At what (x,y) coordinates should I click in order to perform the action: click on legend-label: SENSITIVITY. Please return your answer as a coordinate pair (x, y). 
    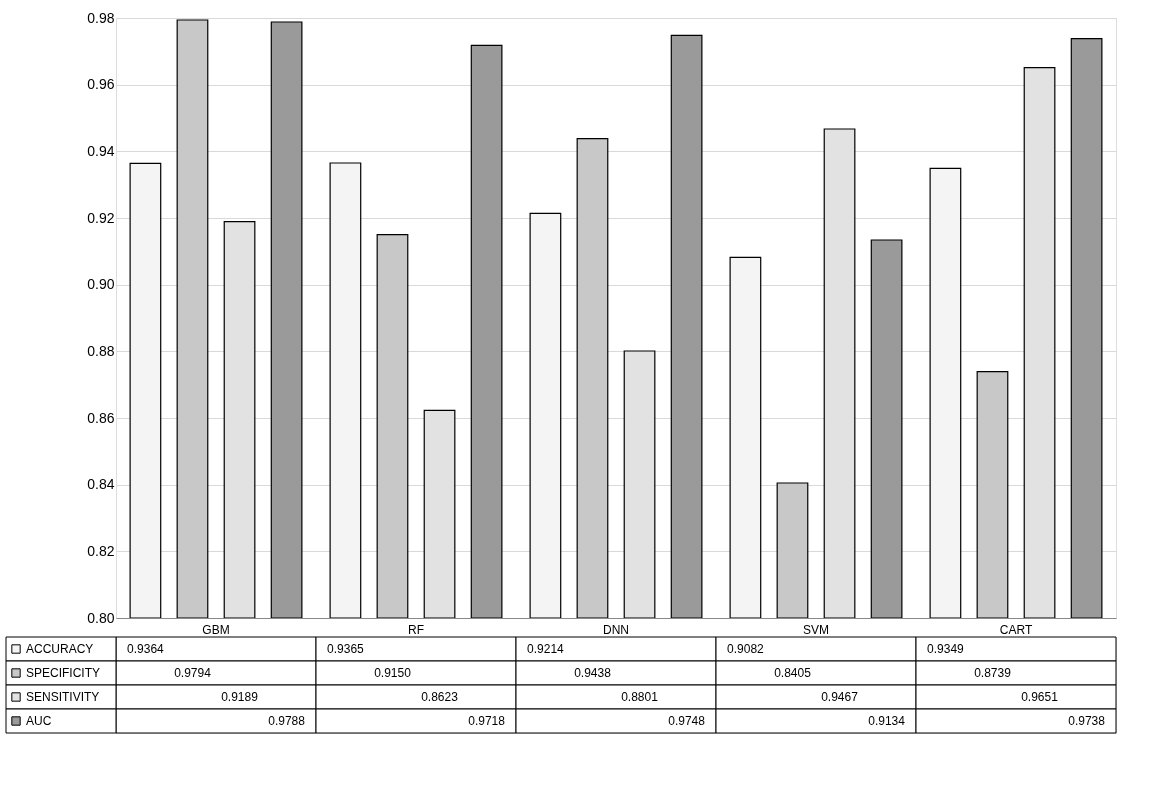
    Looking at the image, I should click on (63, 697).